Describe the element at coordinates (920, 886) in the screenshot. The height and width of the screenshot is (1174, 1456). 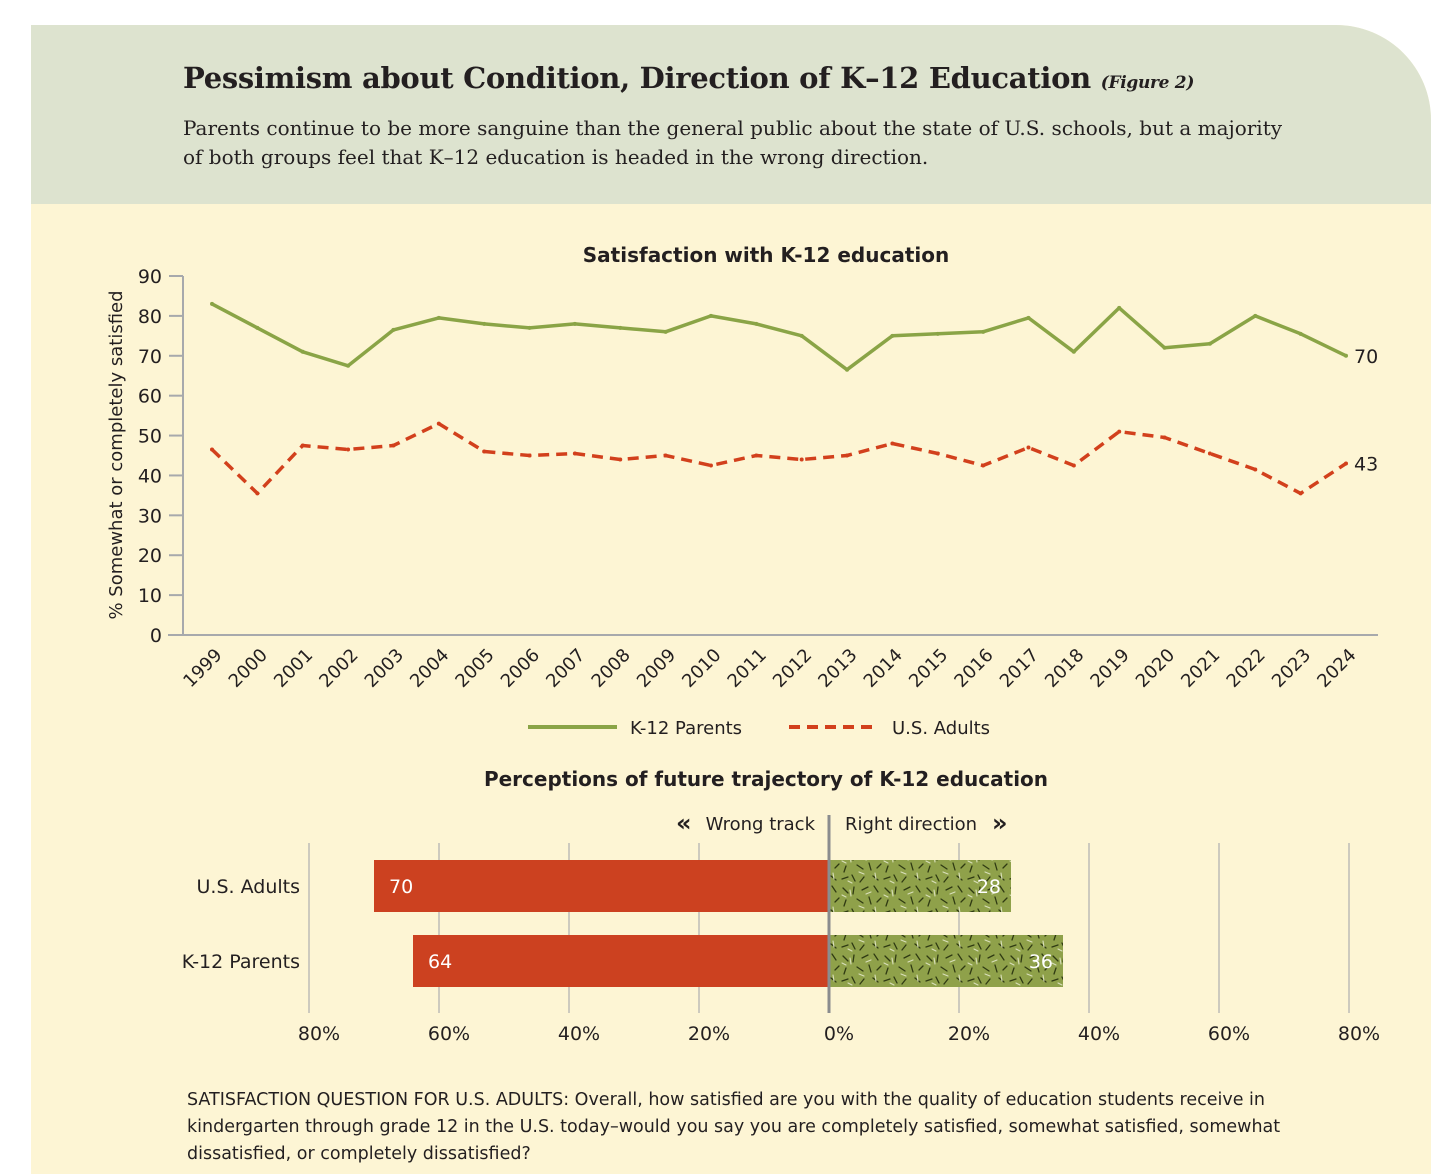
I see `bar-right-direction` at that location.